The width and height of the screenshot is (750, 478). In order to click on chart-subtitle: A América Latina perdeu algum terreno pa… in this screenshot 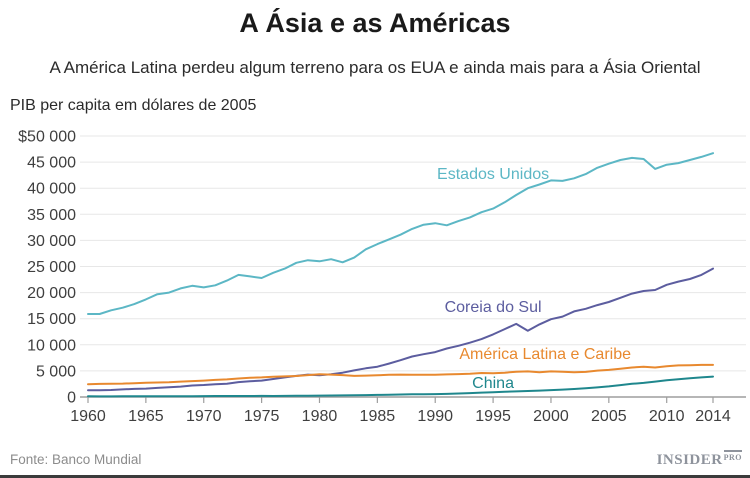, I will do `click(375, 67)`.